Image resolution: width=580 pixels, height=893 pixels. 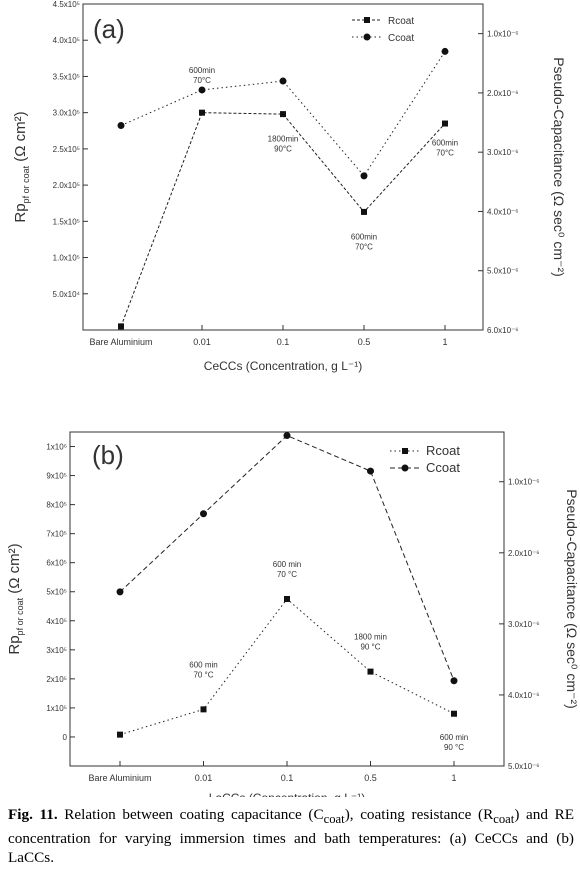 I want to click on y-left-tick-label: 8x10⁵, so click(x=56, y=505).